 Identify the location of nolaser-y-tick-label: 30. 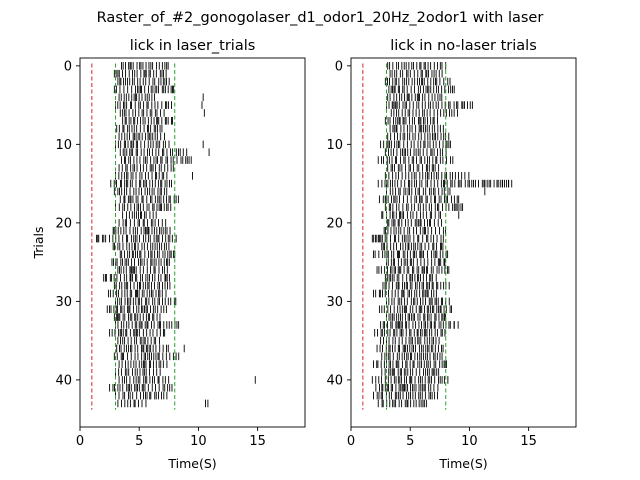
(334, 302).